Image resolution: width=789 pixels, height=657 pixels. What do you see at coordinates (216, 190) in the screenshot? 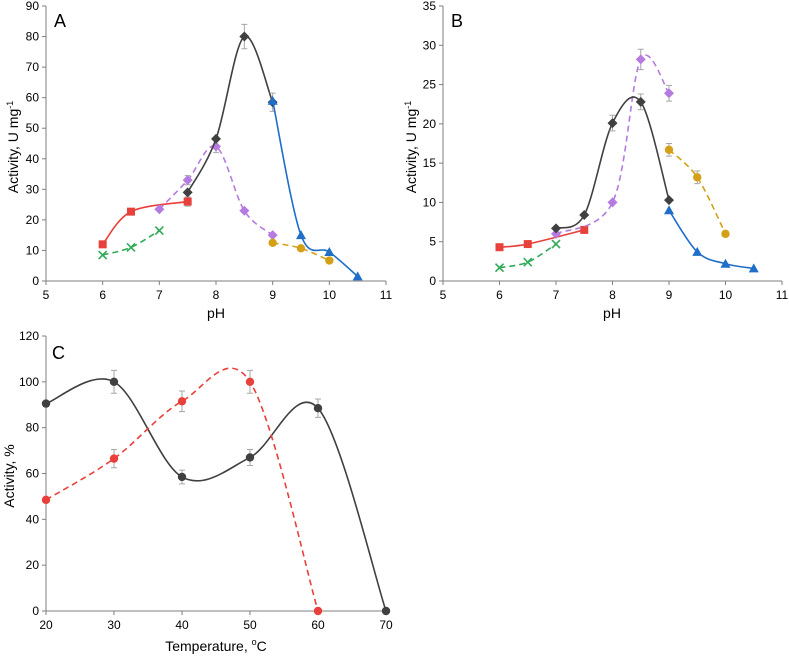
I see `panel-a-series-line-purple-diamond` at bounding box center [216, 190].